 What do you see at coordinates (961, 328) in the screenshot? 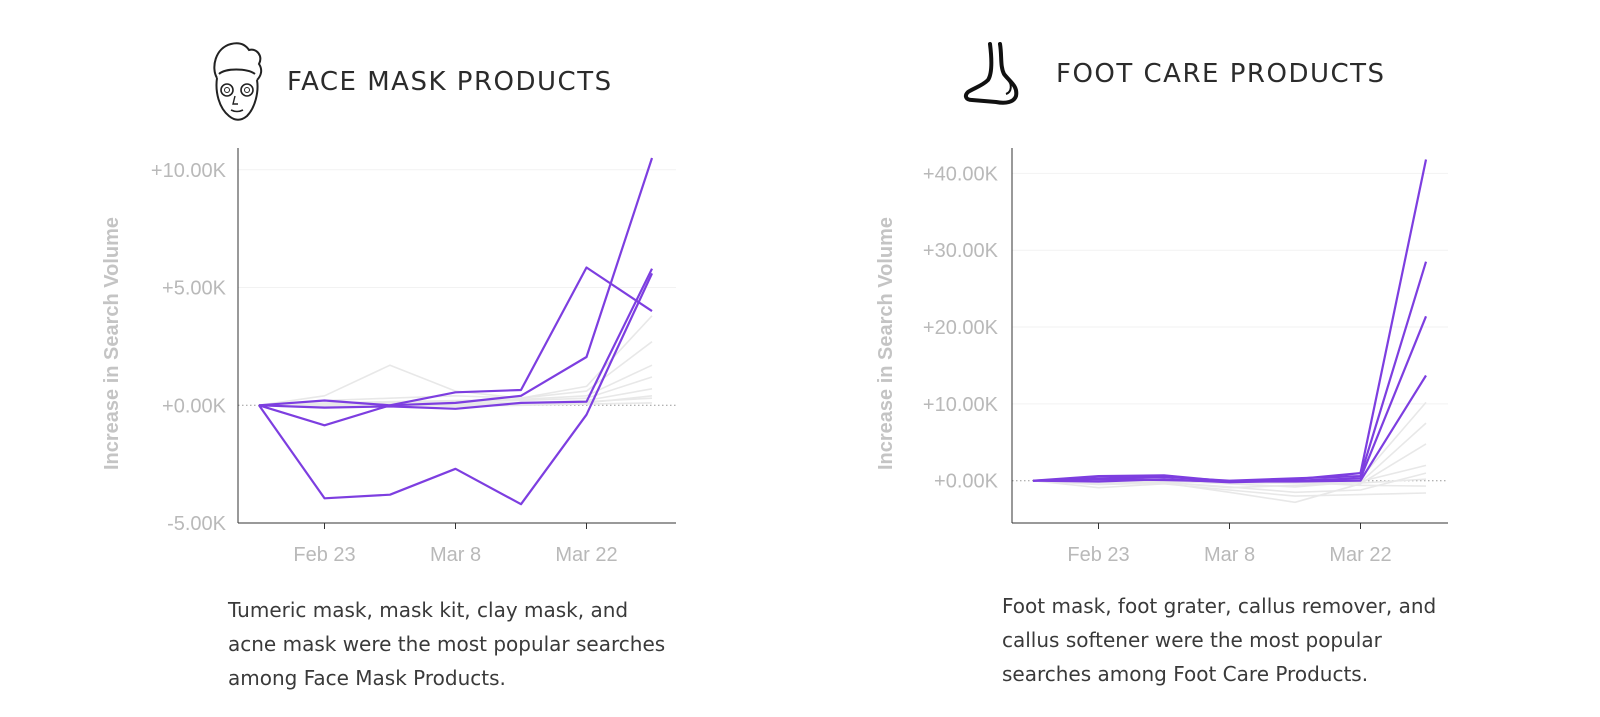
I see `y-tick-label: +20.00K` at bounding box center [961, 328].